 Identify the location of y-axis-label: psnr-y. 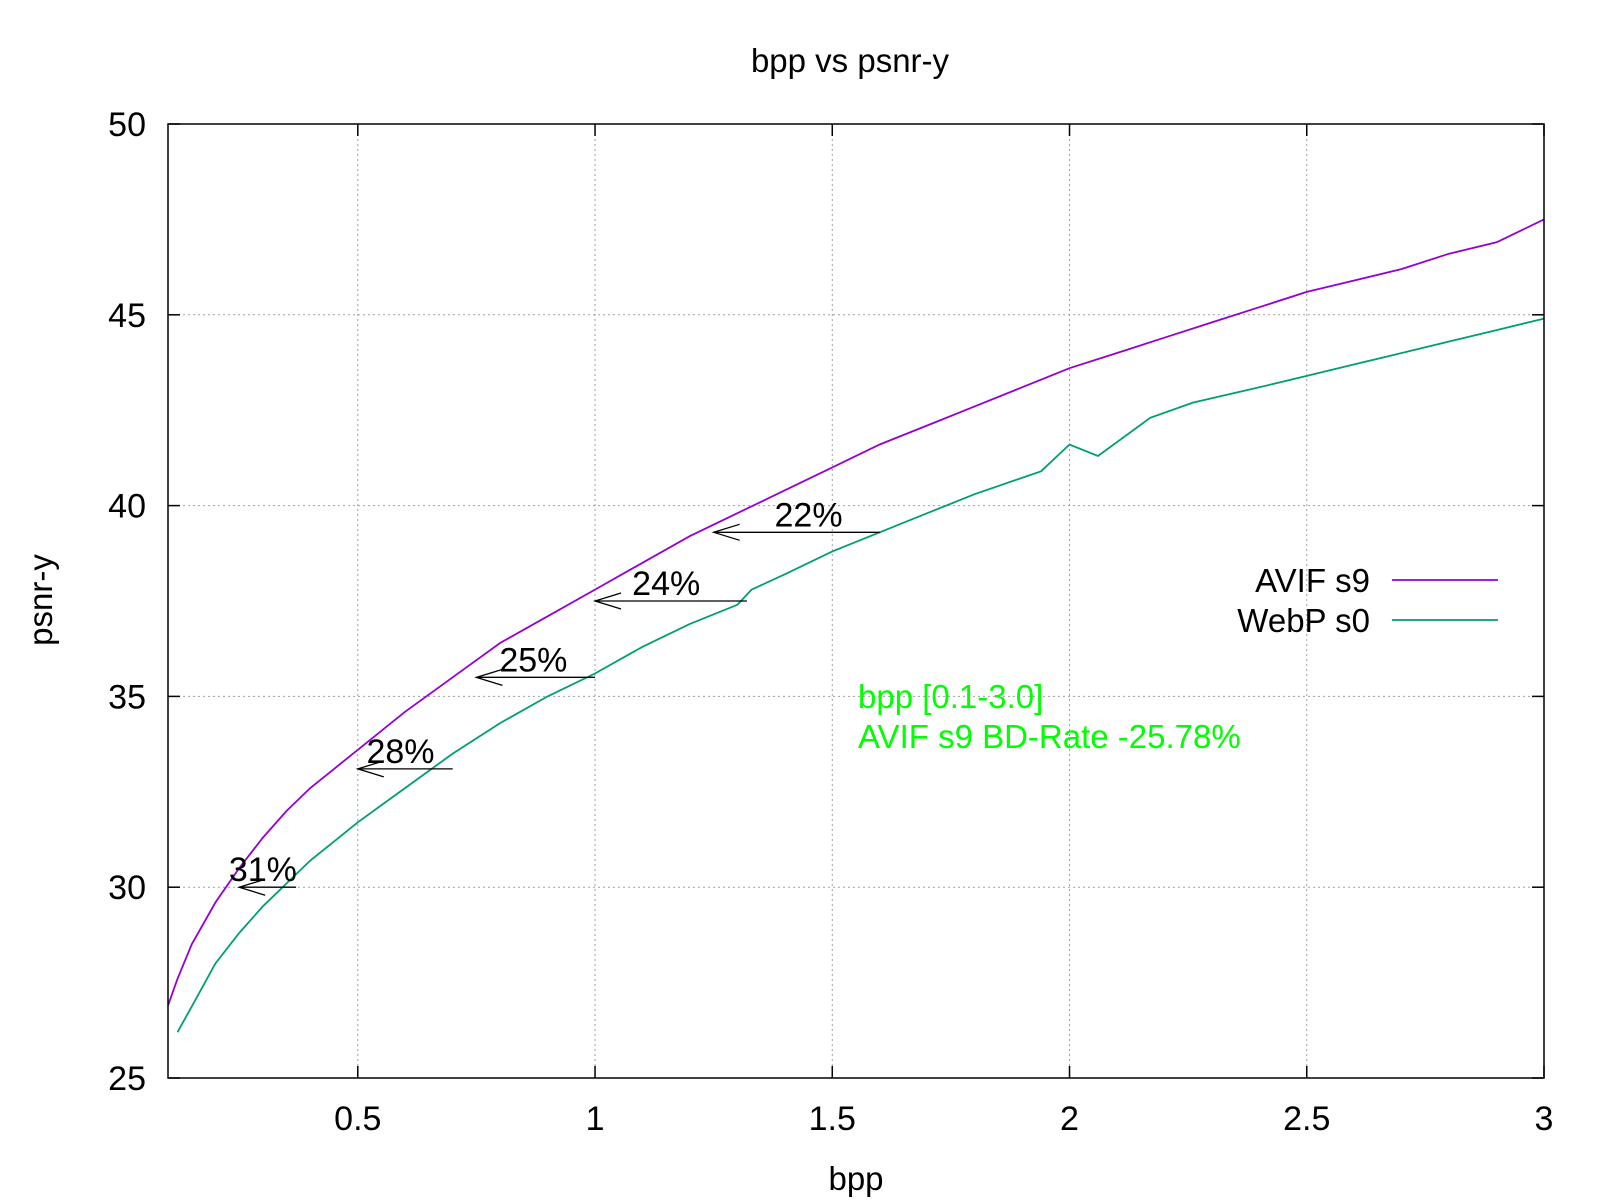
(40, 600).